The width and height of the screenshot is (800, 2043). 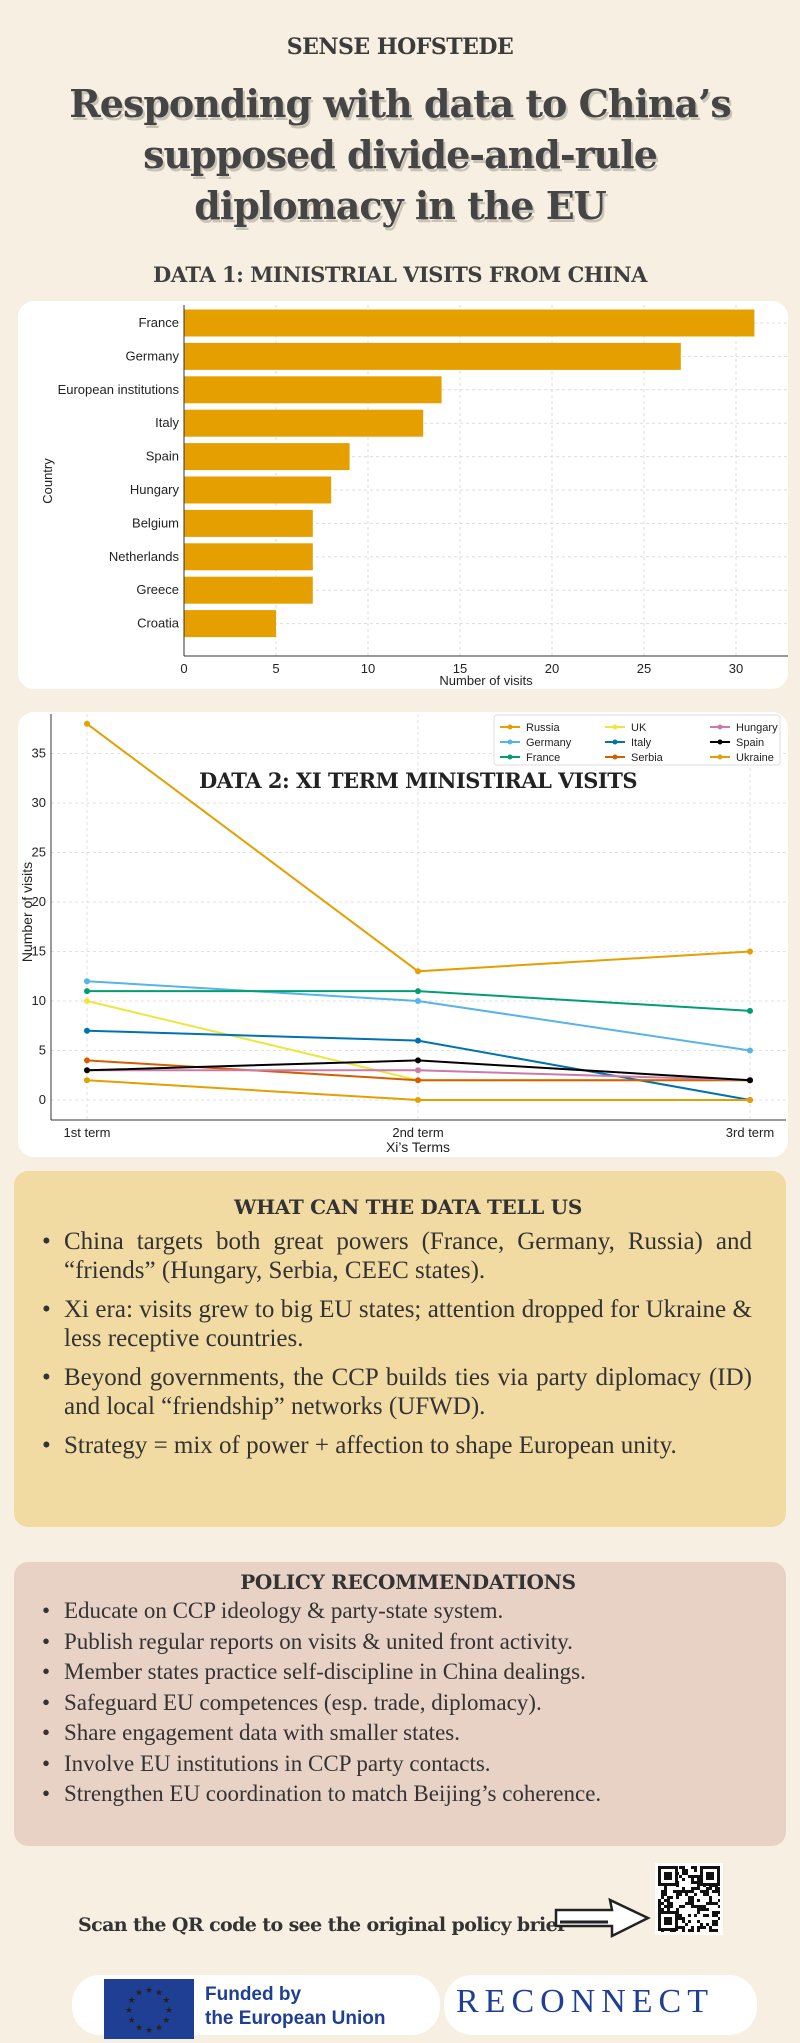 What do you see at coordinates (39, 852) in the screenshot?
I see `y-tick-label: 25` at bounding box center [39, 852].